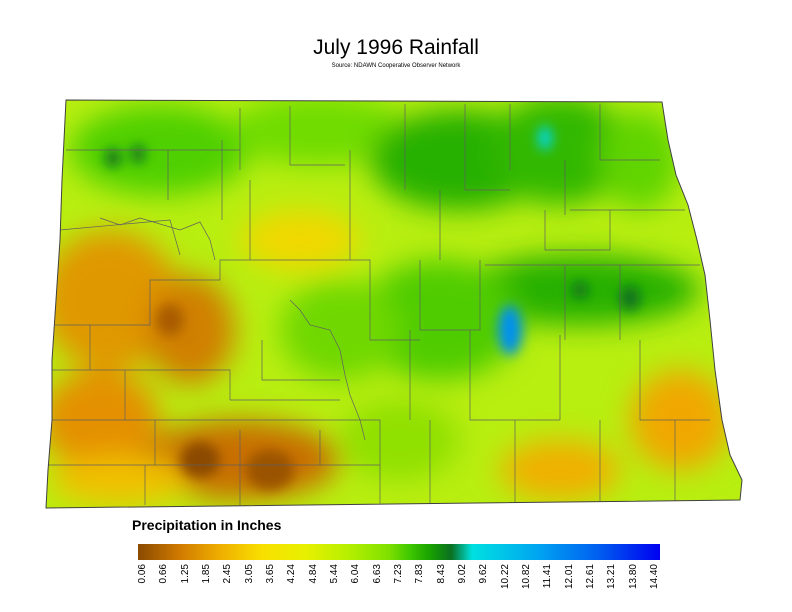 The height and width of the screenshot is (612, 792). I want to click on legend-tick-label: 2.45, so click(228, 584).